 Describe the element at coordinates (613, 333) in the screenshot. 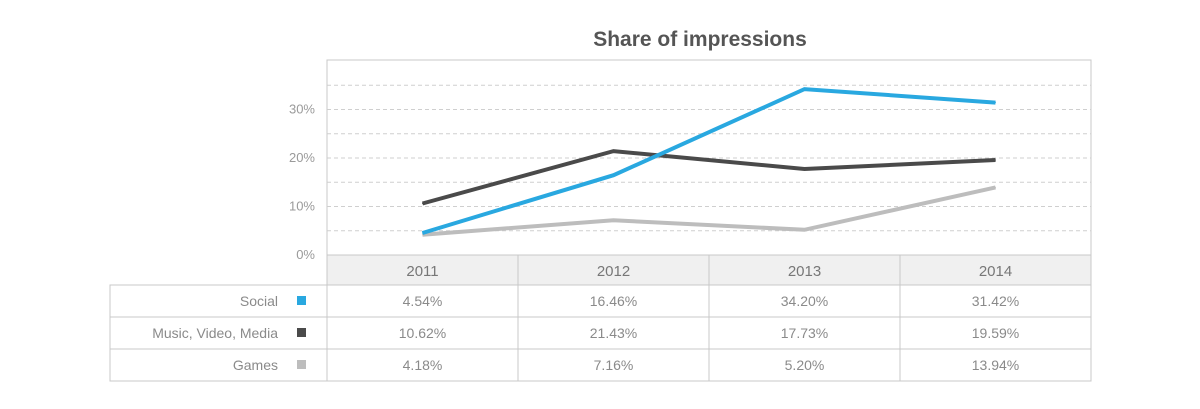

I see `data-label: 21.43%` at that location.